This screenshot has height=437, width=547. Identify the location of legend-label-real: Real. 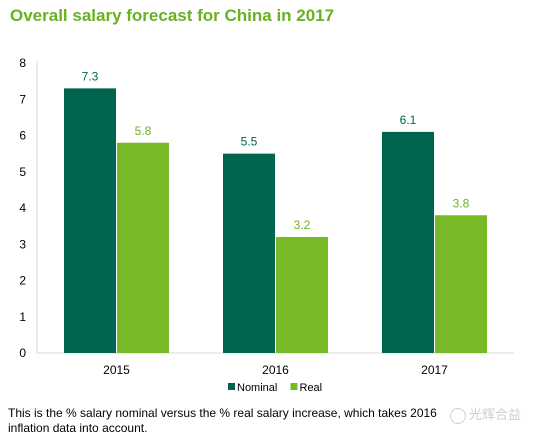
(311, 388).